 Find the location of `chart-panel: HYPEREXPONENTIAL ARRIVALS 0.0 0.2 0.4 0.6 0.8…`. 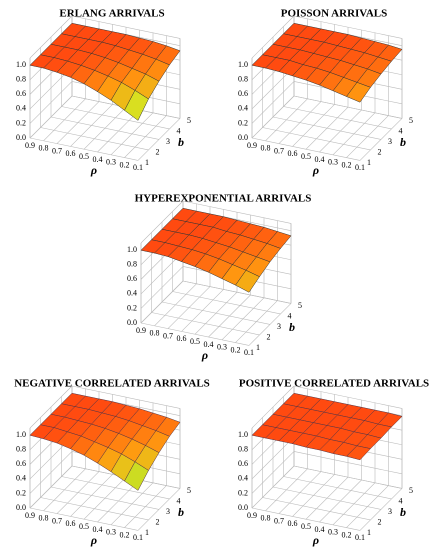

chart-panel: HYPEREXPONENTIAL ARRIVALS 0.0 0.2 0.4 0.6 0.8… is located at coordinates (219, 277).